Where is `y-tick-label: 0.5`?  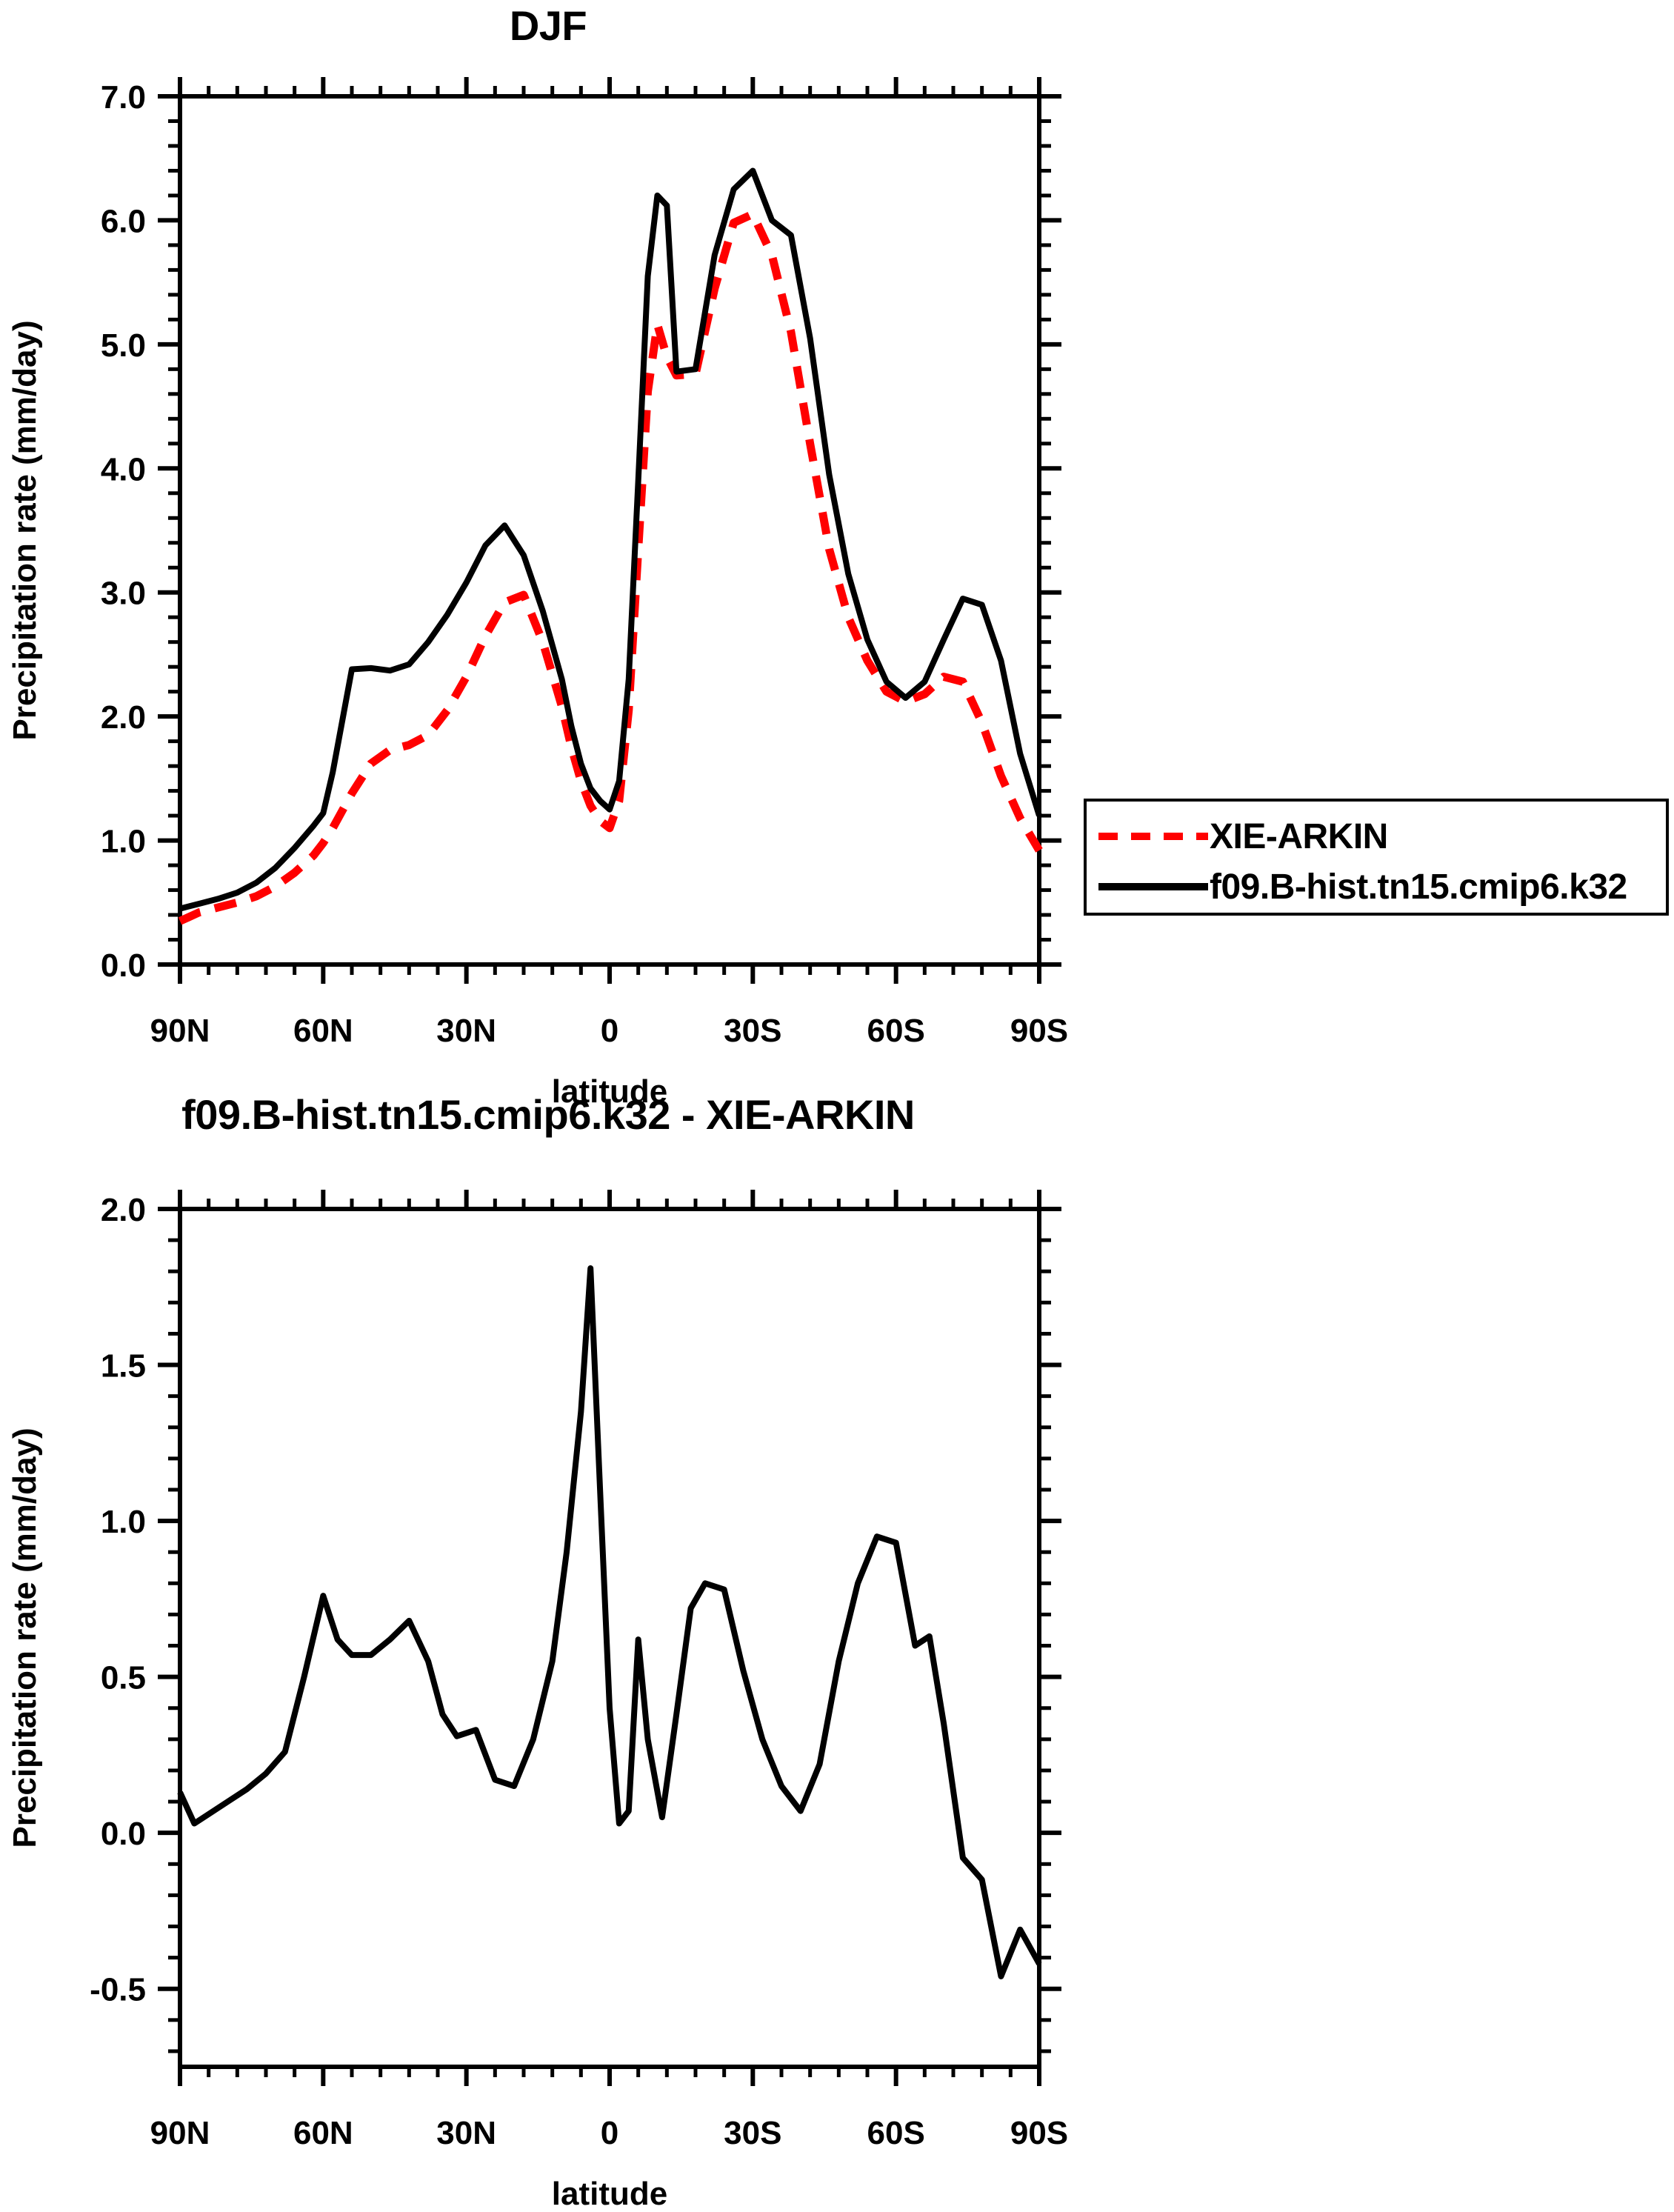 y-tick-label: 0.5 is located at coordinates (123, 1678).